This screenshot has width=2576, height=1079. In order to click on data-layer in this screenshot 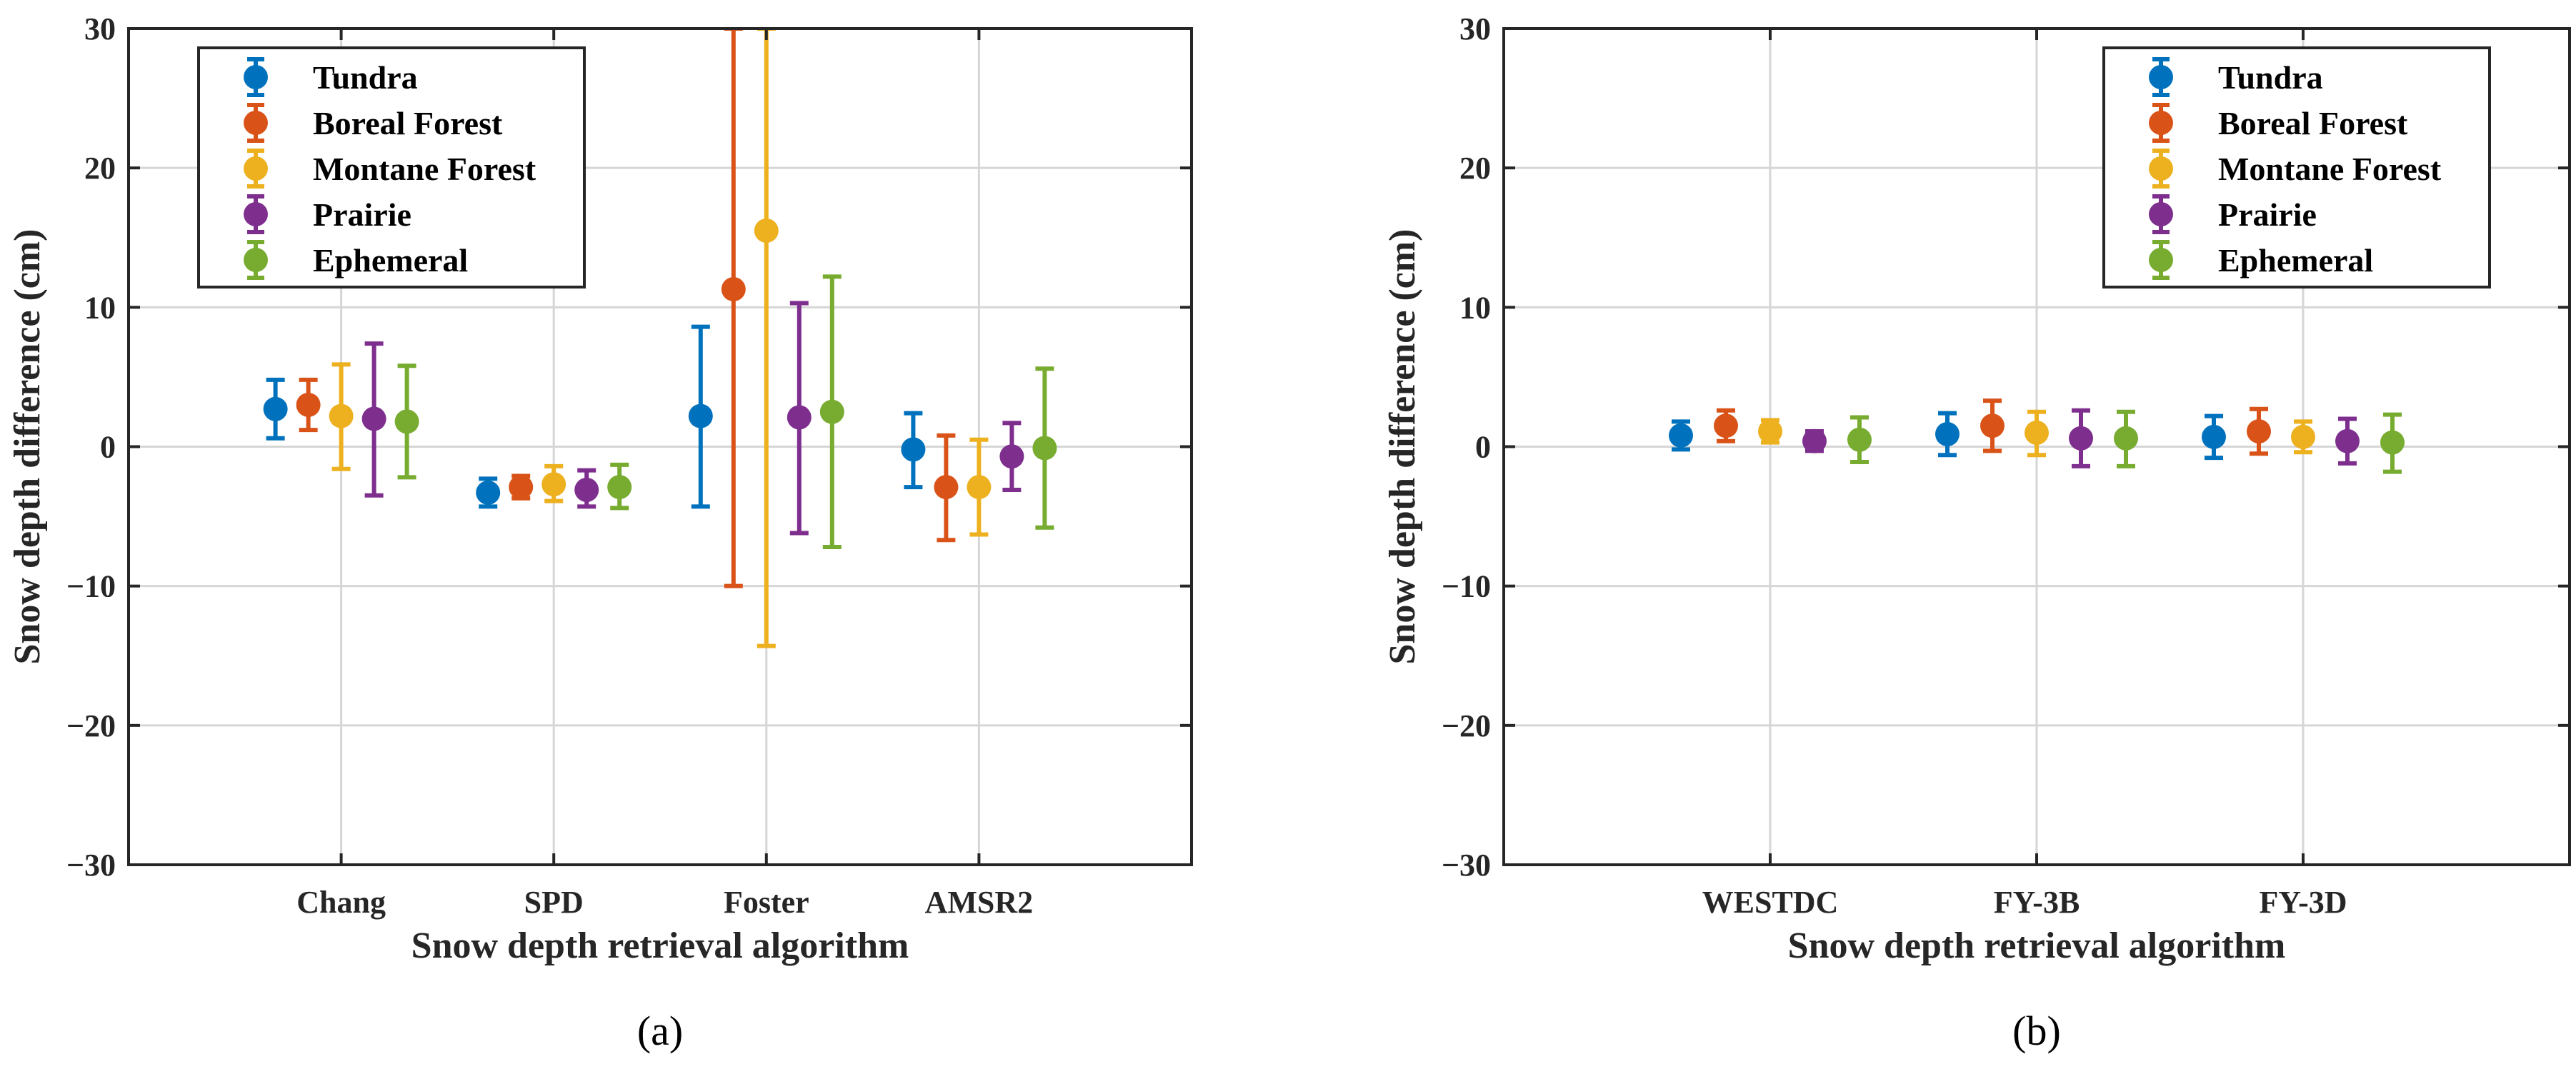, I will do `click(2037, 436)`.